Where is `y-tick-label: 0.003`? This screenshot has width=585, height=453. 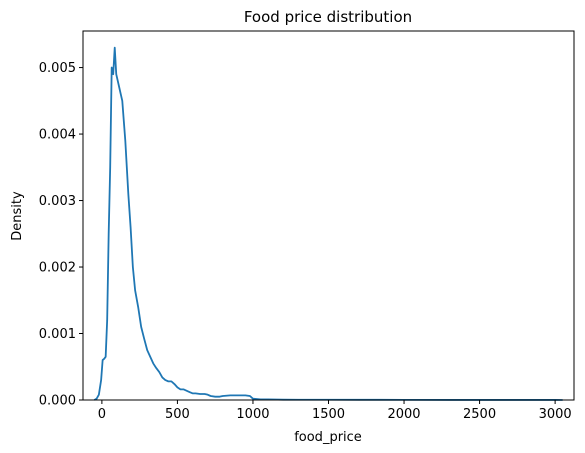 y-tick-label: 0.003 is located at coordinates (57, 201).